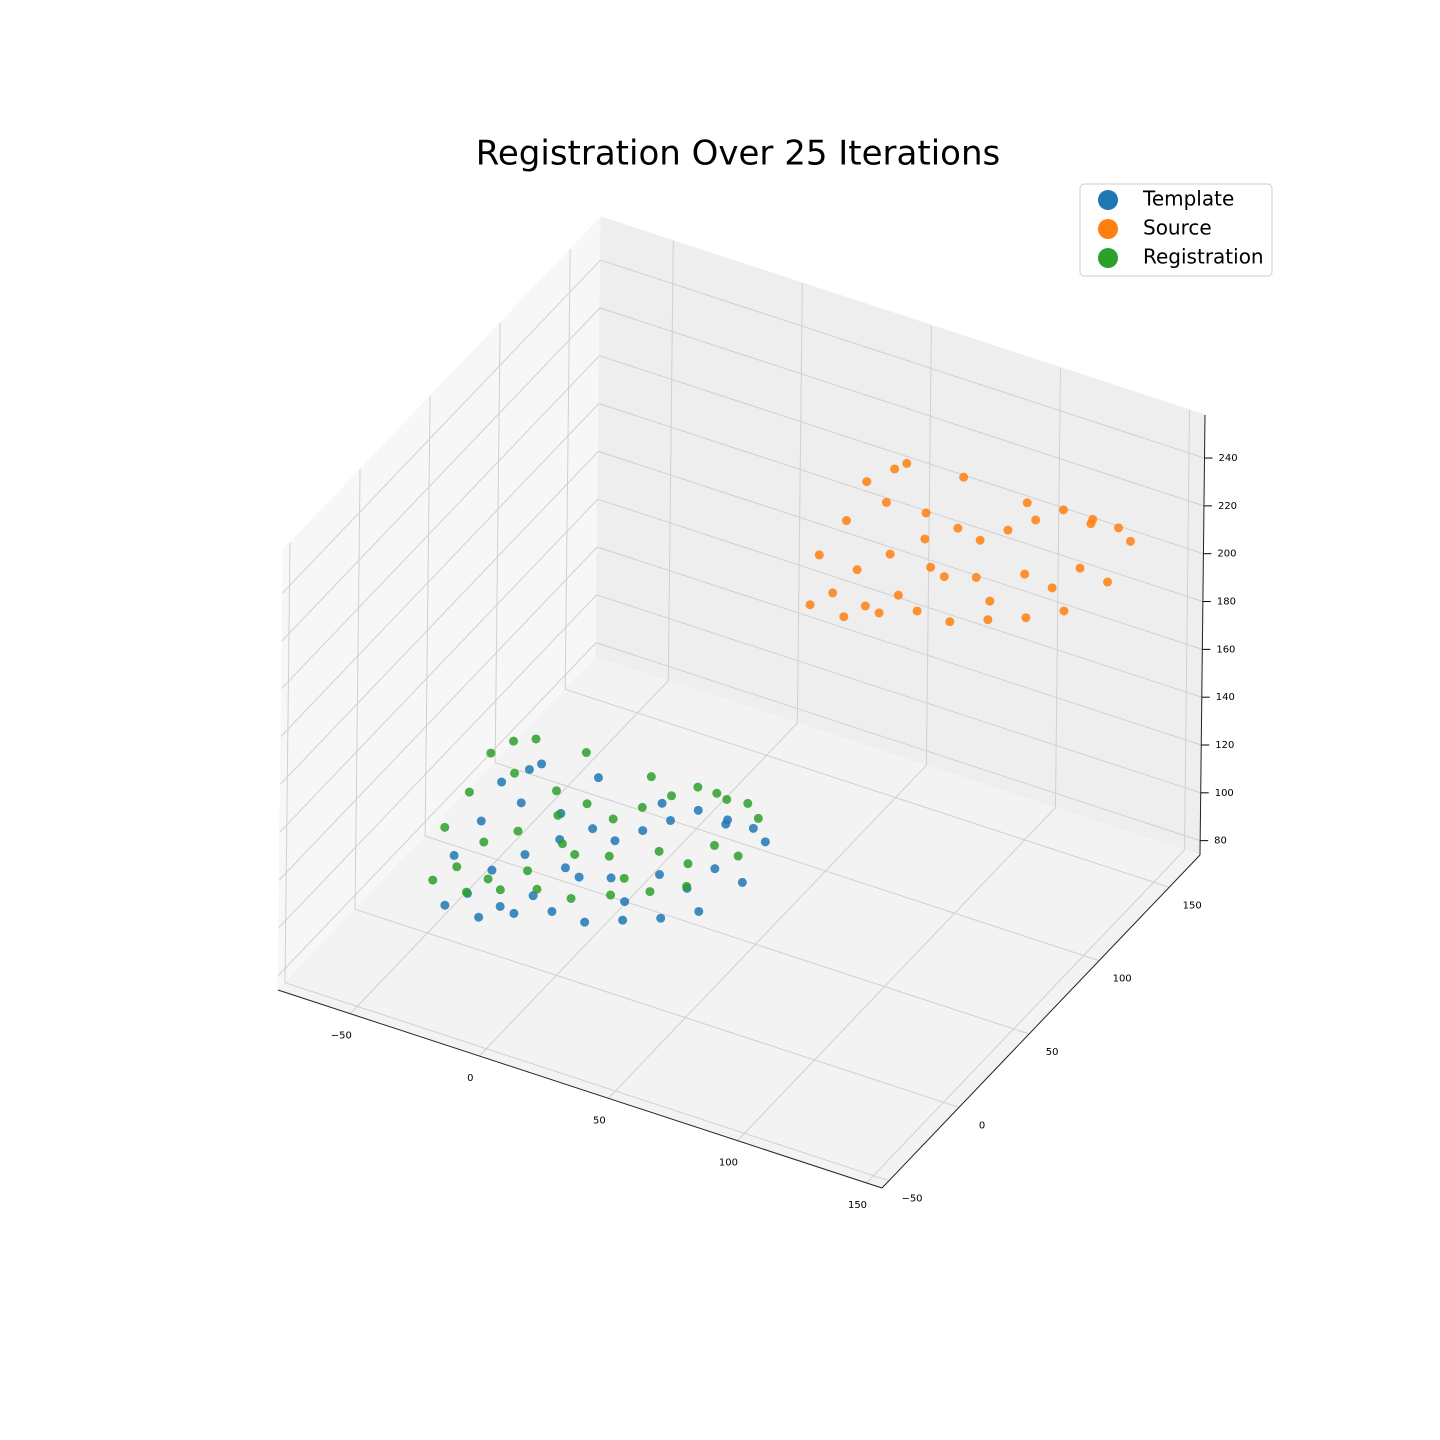  I want to click on z-tick-label: 180, so click(1226, 602).